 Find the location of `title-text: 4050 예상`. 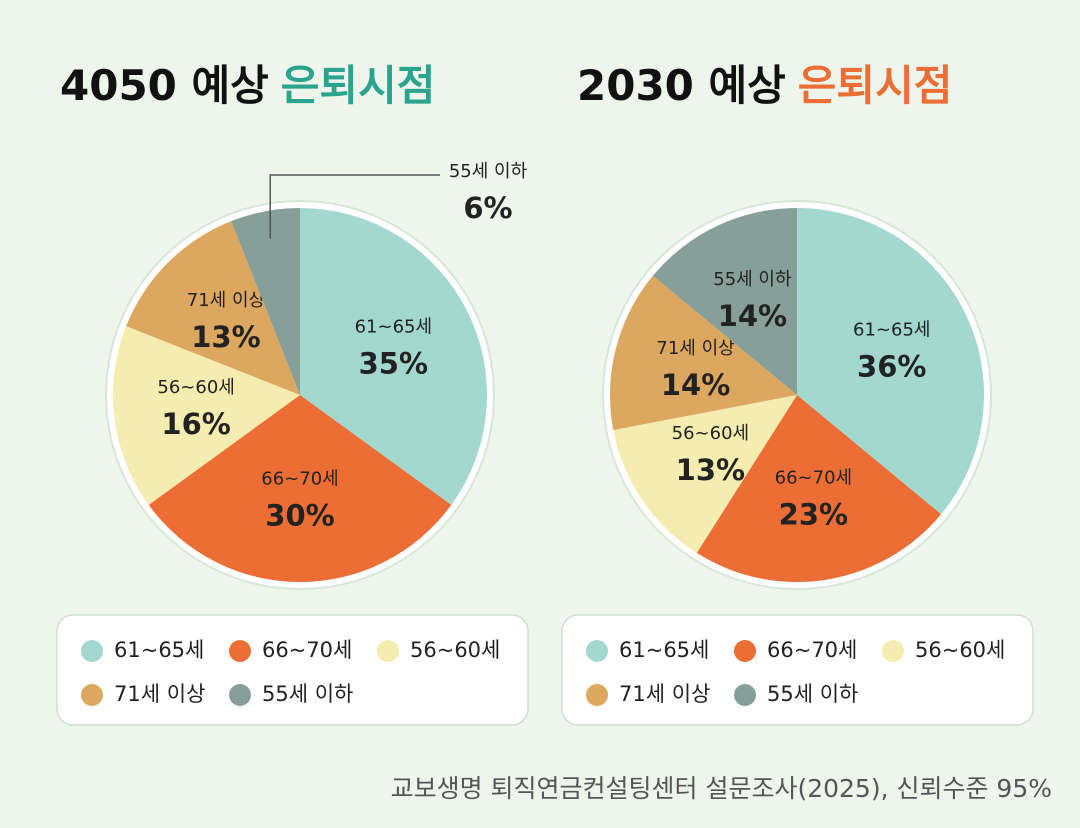

title-text: 4050 예상 is located at coordinates (164, 85).